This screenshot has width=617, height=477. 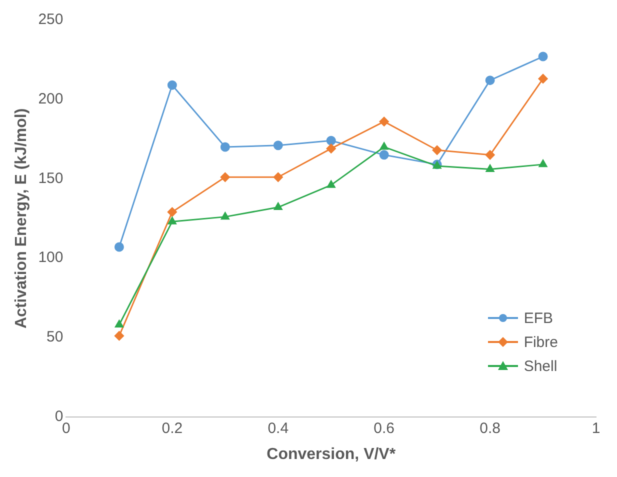 I want to click on y-tick-label: 50, so click(x=55, y=337).